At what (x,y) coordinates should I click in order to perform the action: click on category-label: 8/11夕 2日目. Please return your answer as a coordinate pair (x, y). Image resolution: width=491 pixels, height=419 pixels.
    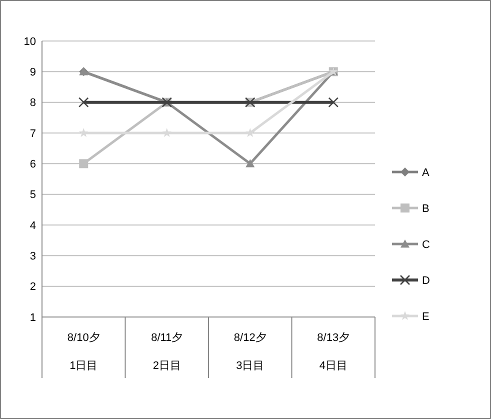
    Looking at the image, I should click on (167, 352).